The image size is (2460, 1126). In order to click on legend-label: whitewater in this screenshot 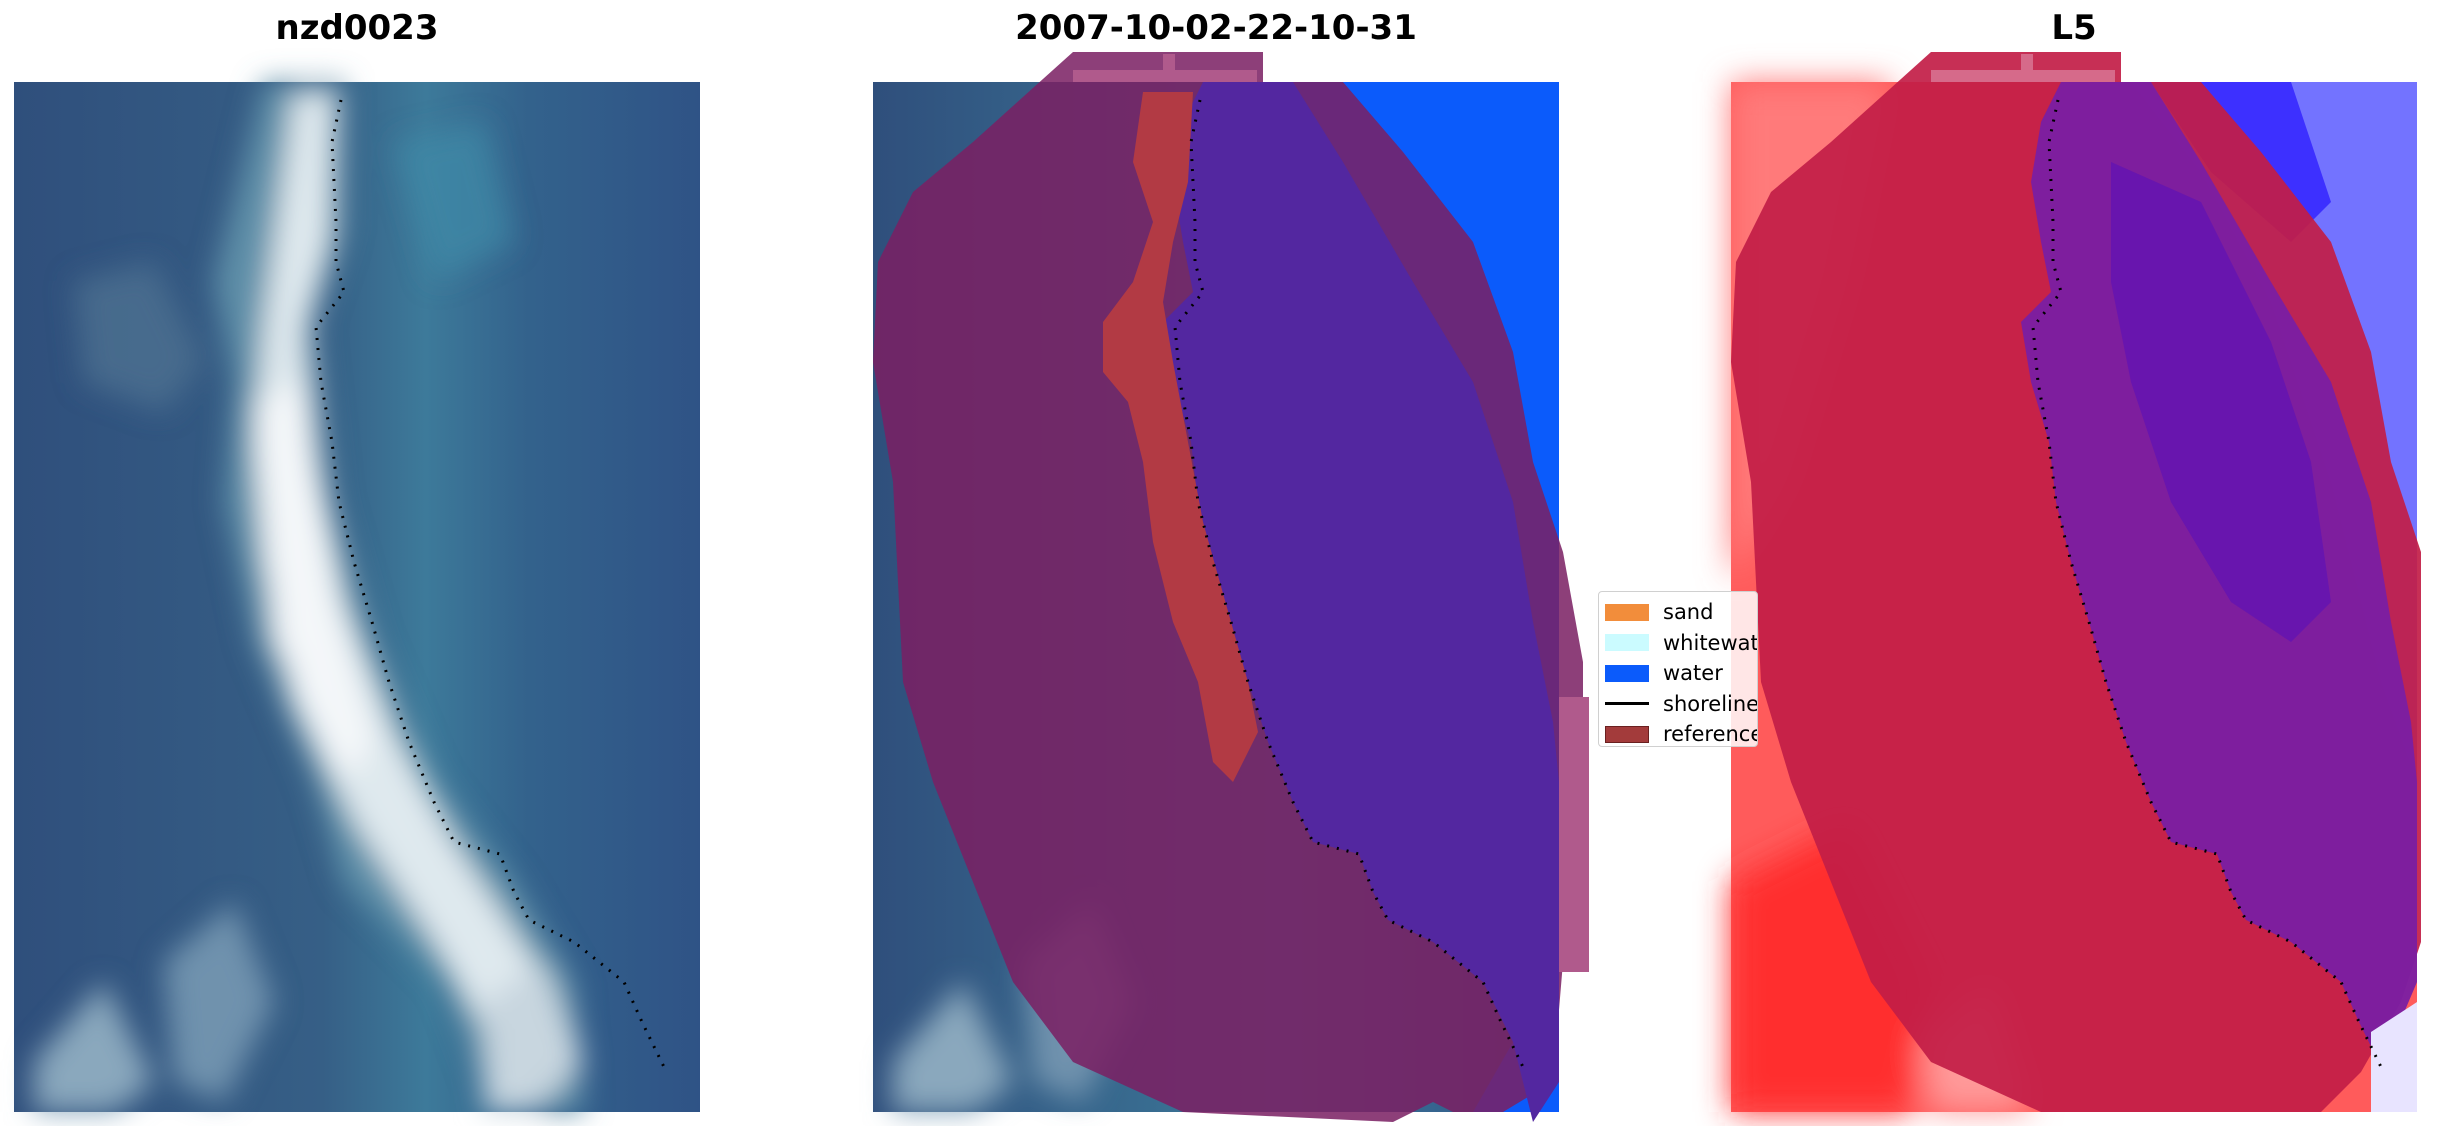, I will do `click(1710, 642)`.